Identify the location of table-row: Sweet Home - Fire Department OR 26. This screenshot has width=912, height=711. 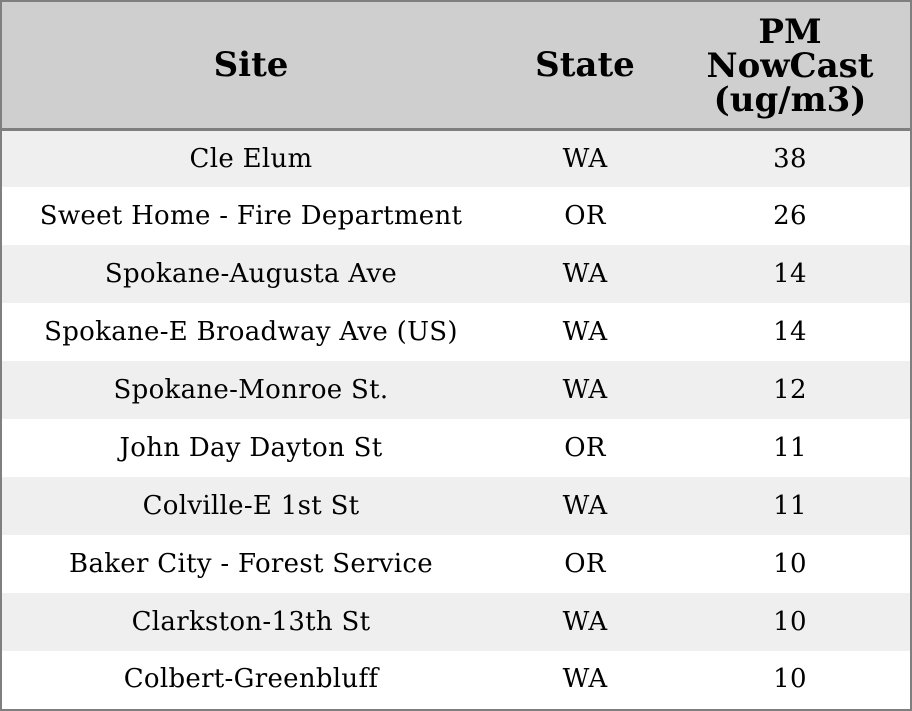
(456, 216).